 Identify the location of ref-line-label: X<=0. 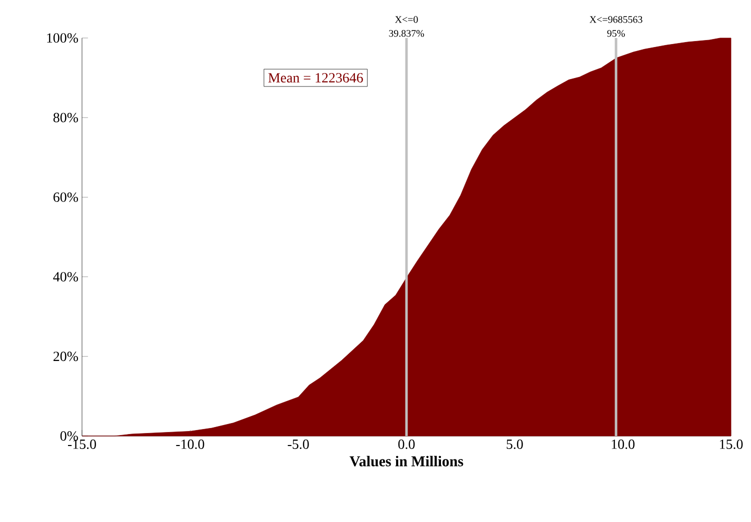
(406, 19).